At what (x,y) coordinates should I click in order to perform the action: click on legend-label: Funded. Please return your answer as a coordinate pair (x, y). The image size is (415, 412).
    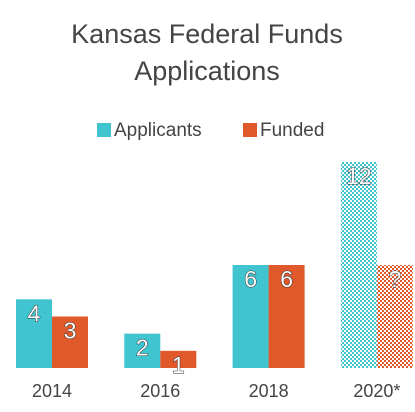
    Looking at the image, I should click on (292, 130).